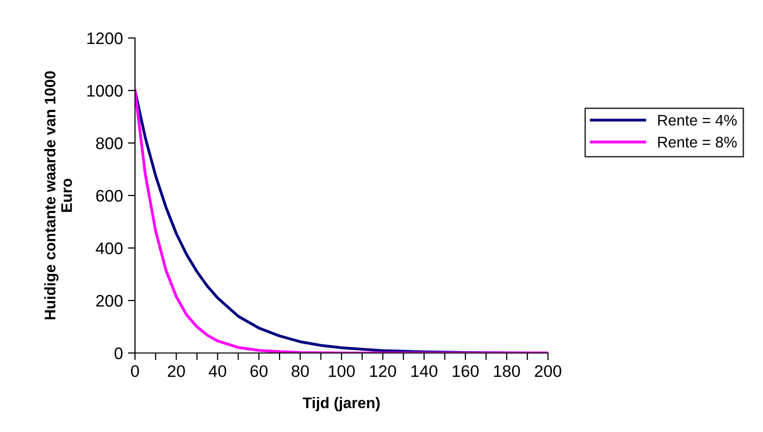  What do you see at coordinates (118, 353) in the screenshot?
I see `y-tick-label: 0` at bounding box center [118, 353].